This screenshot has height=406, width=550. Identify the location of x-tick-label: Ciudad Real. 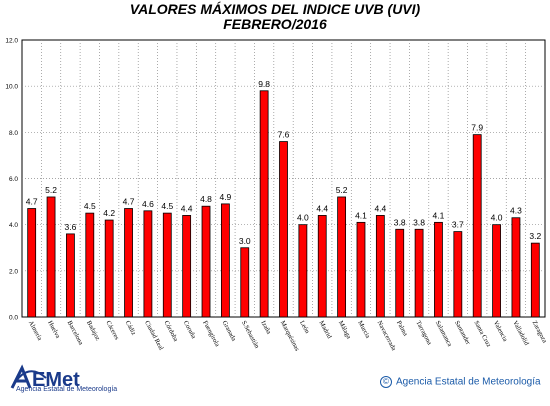
(153, 336).